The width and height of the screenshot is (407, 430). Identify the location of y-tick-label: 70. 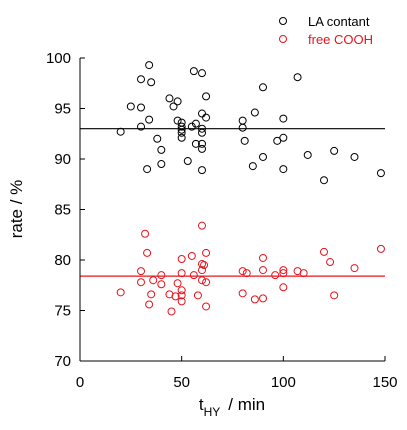
(62, 361).